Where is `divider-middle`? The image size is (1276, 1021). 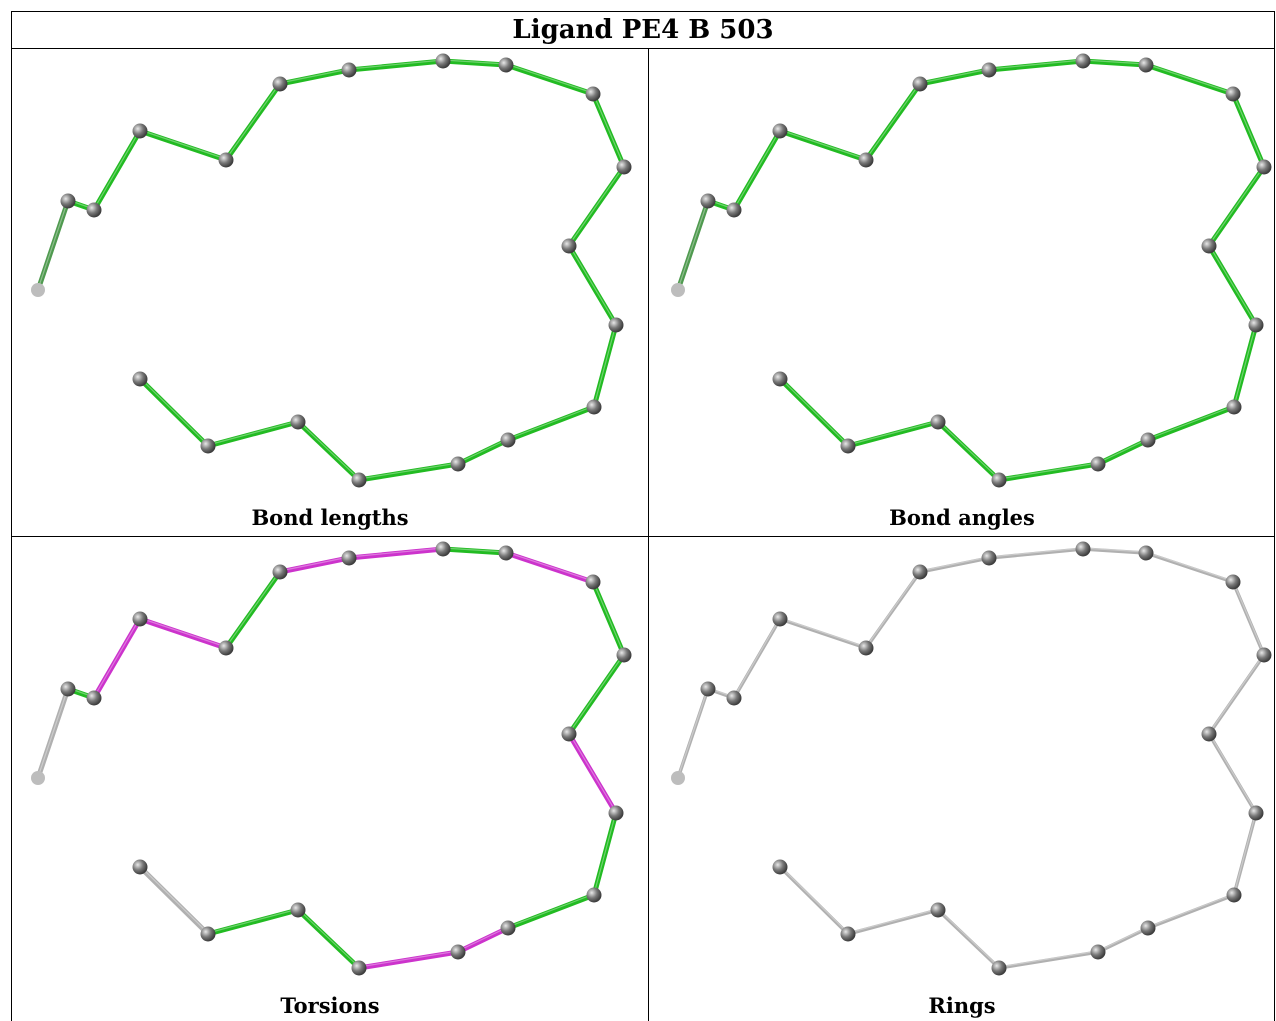
divider-middle is located at coordinates (643, 536).